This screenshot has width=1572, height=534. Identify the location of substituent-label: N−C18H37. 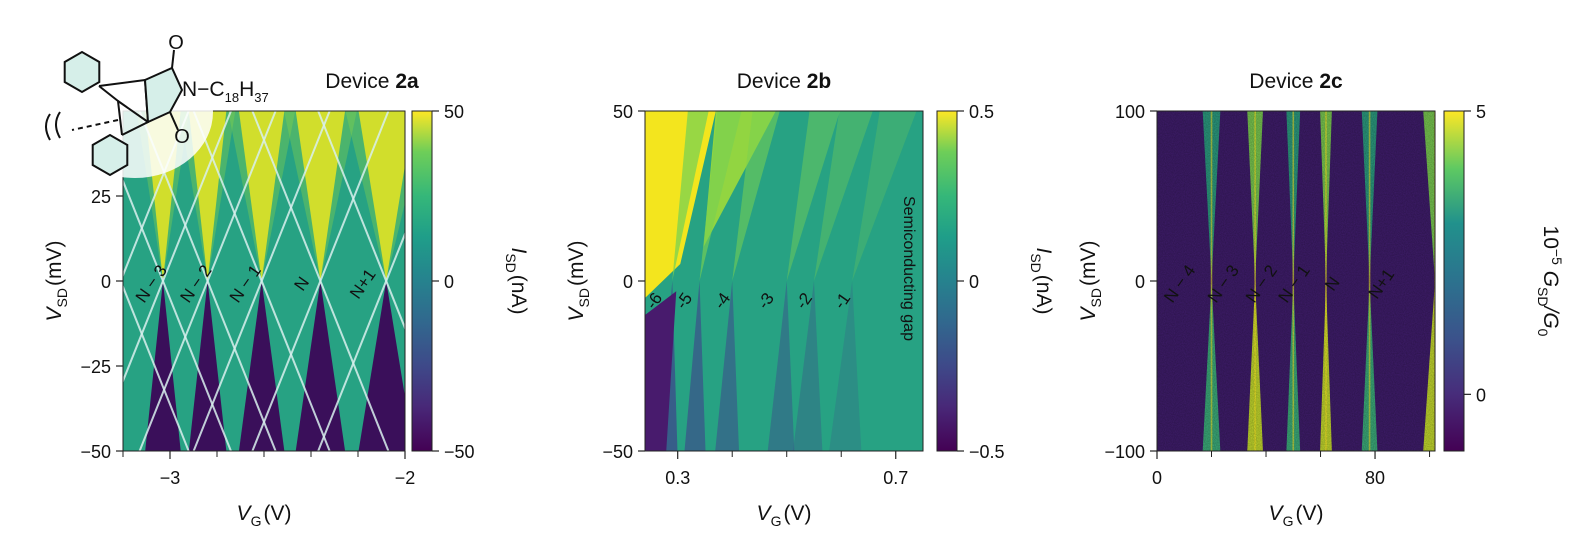
(225, 91).